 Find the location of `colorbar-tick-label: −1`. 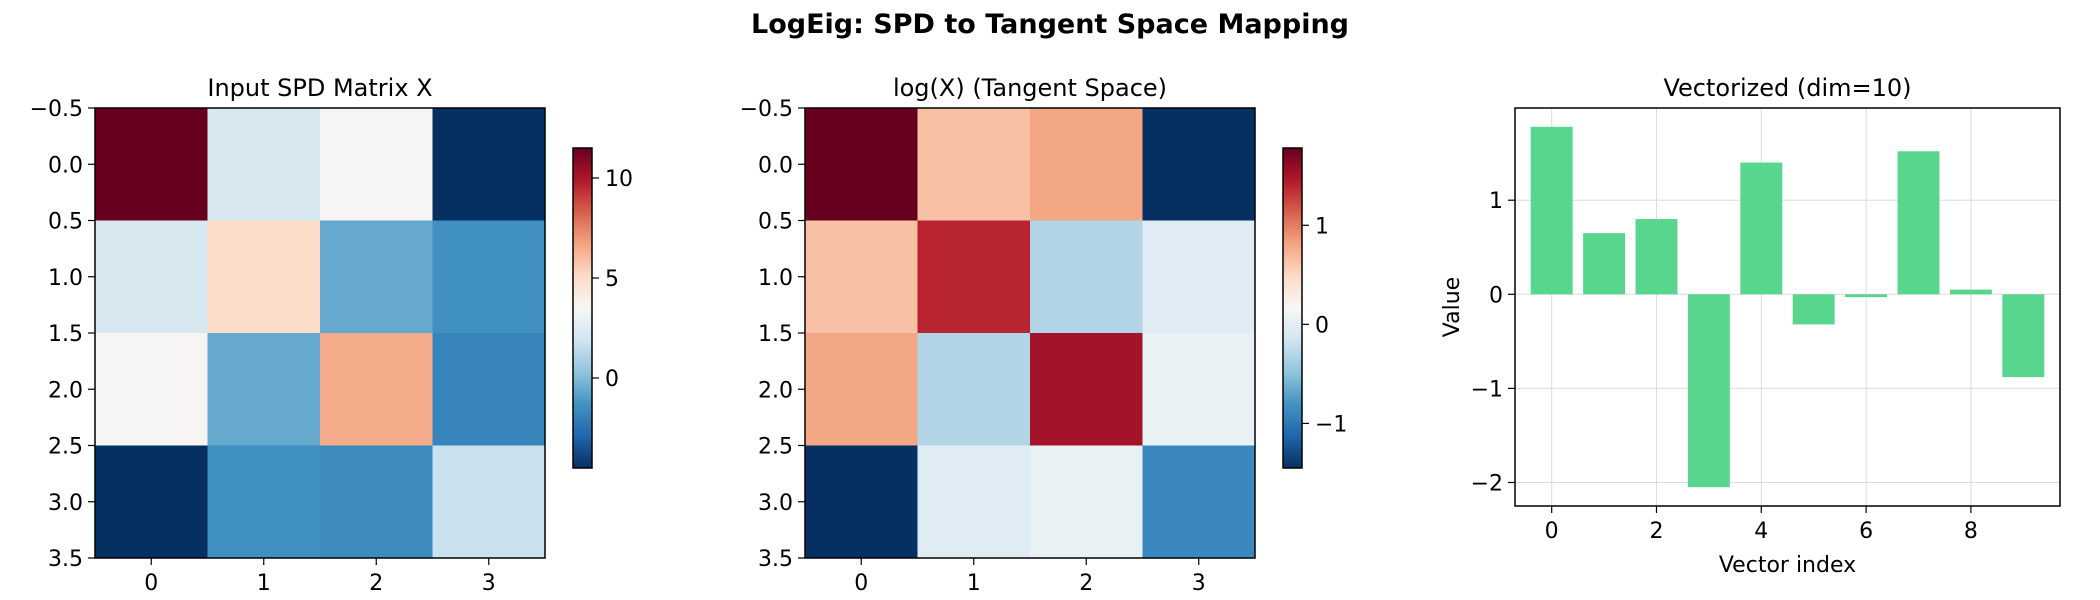

colorbar-tick-label: −1 is located at coordinates (1331, 424).